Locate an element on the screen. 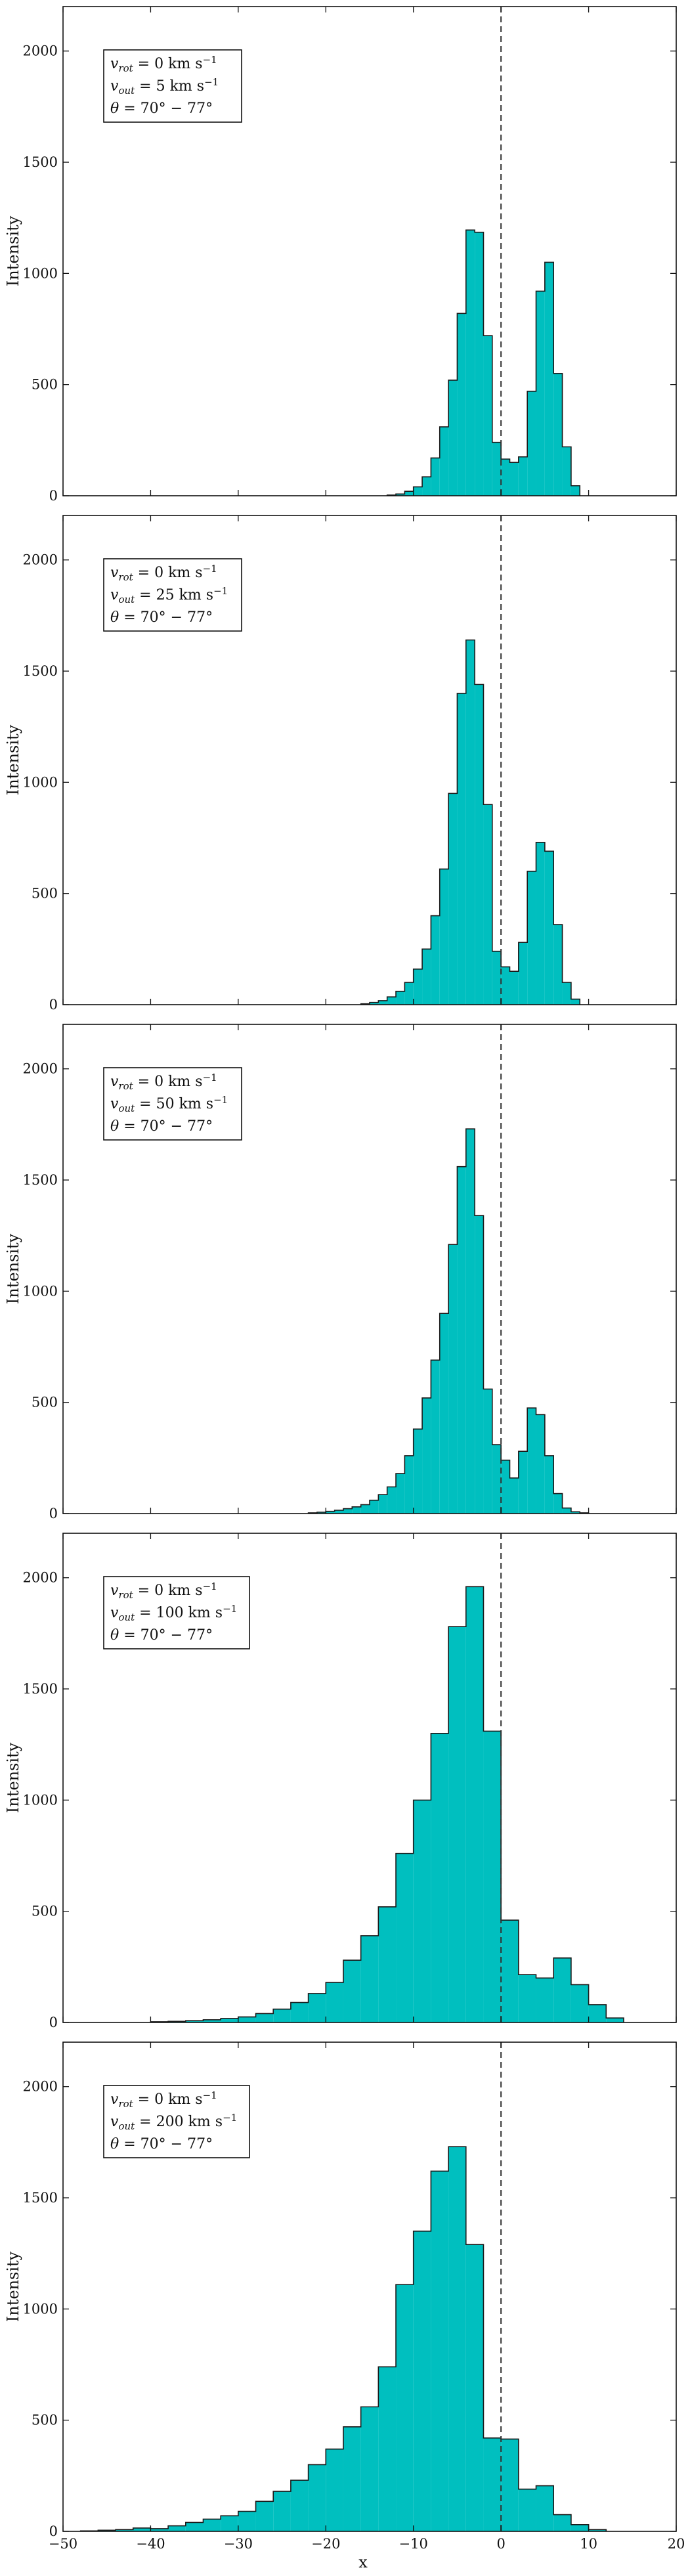 Image resolution: width=690 pixels, height=2576 pixels. legend-vout: vout = 100 km s−1 is located at coordinates (173, 1613).